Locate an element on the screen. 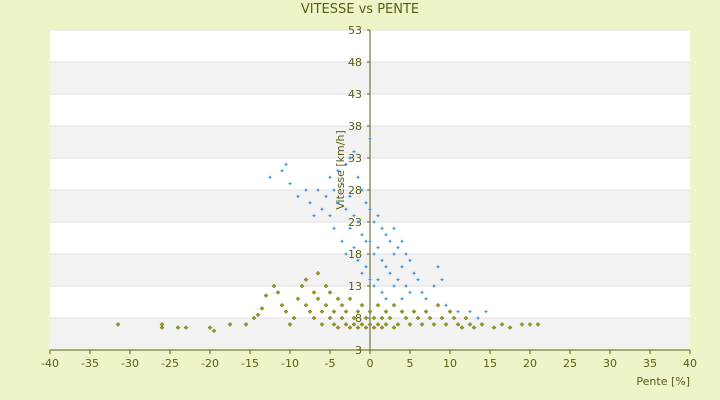 Image resolution: width=720 pixels, height=400 pixels. y-tick-label: 33 is located at coordinates (355, 158).